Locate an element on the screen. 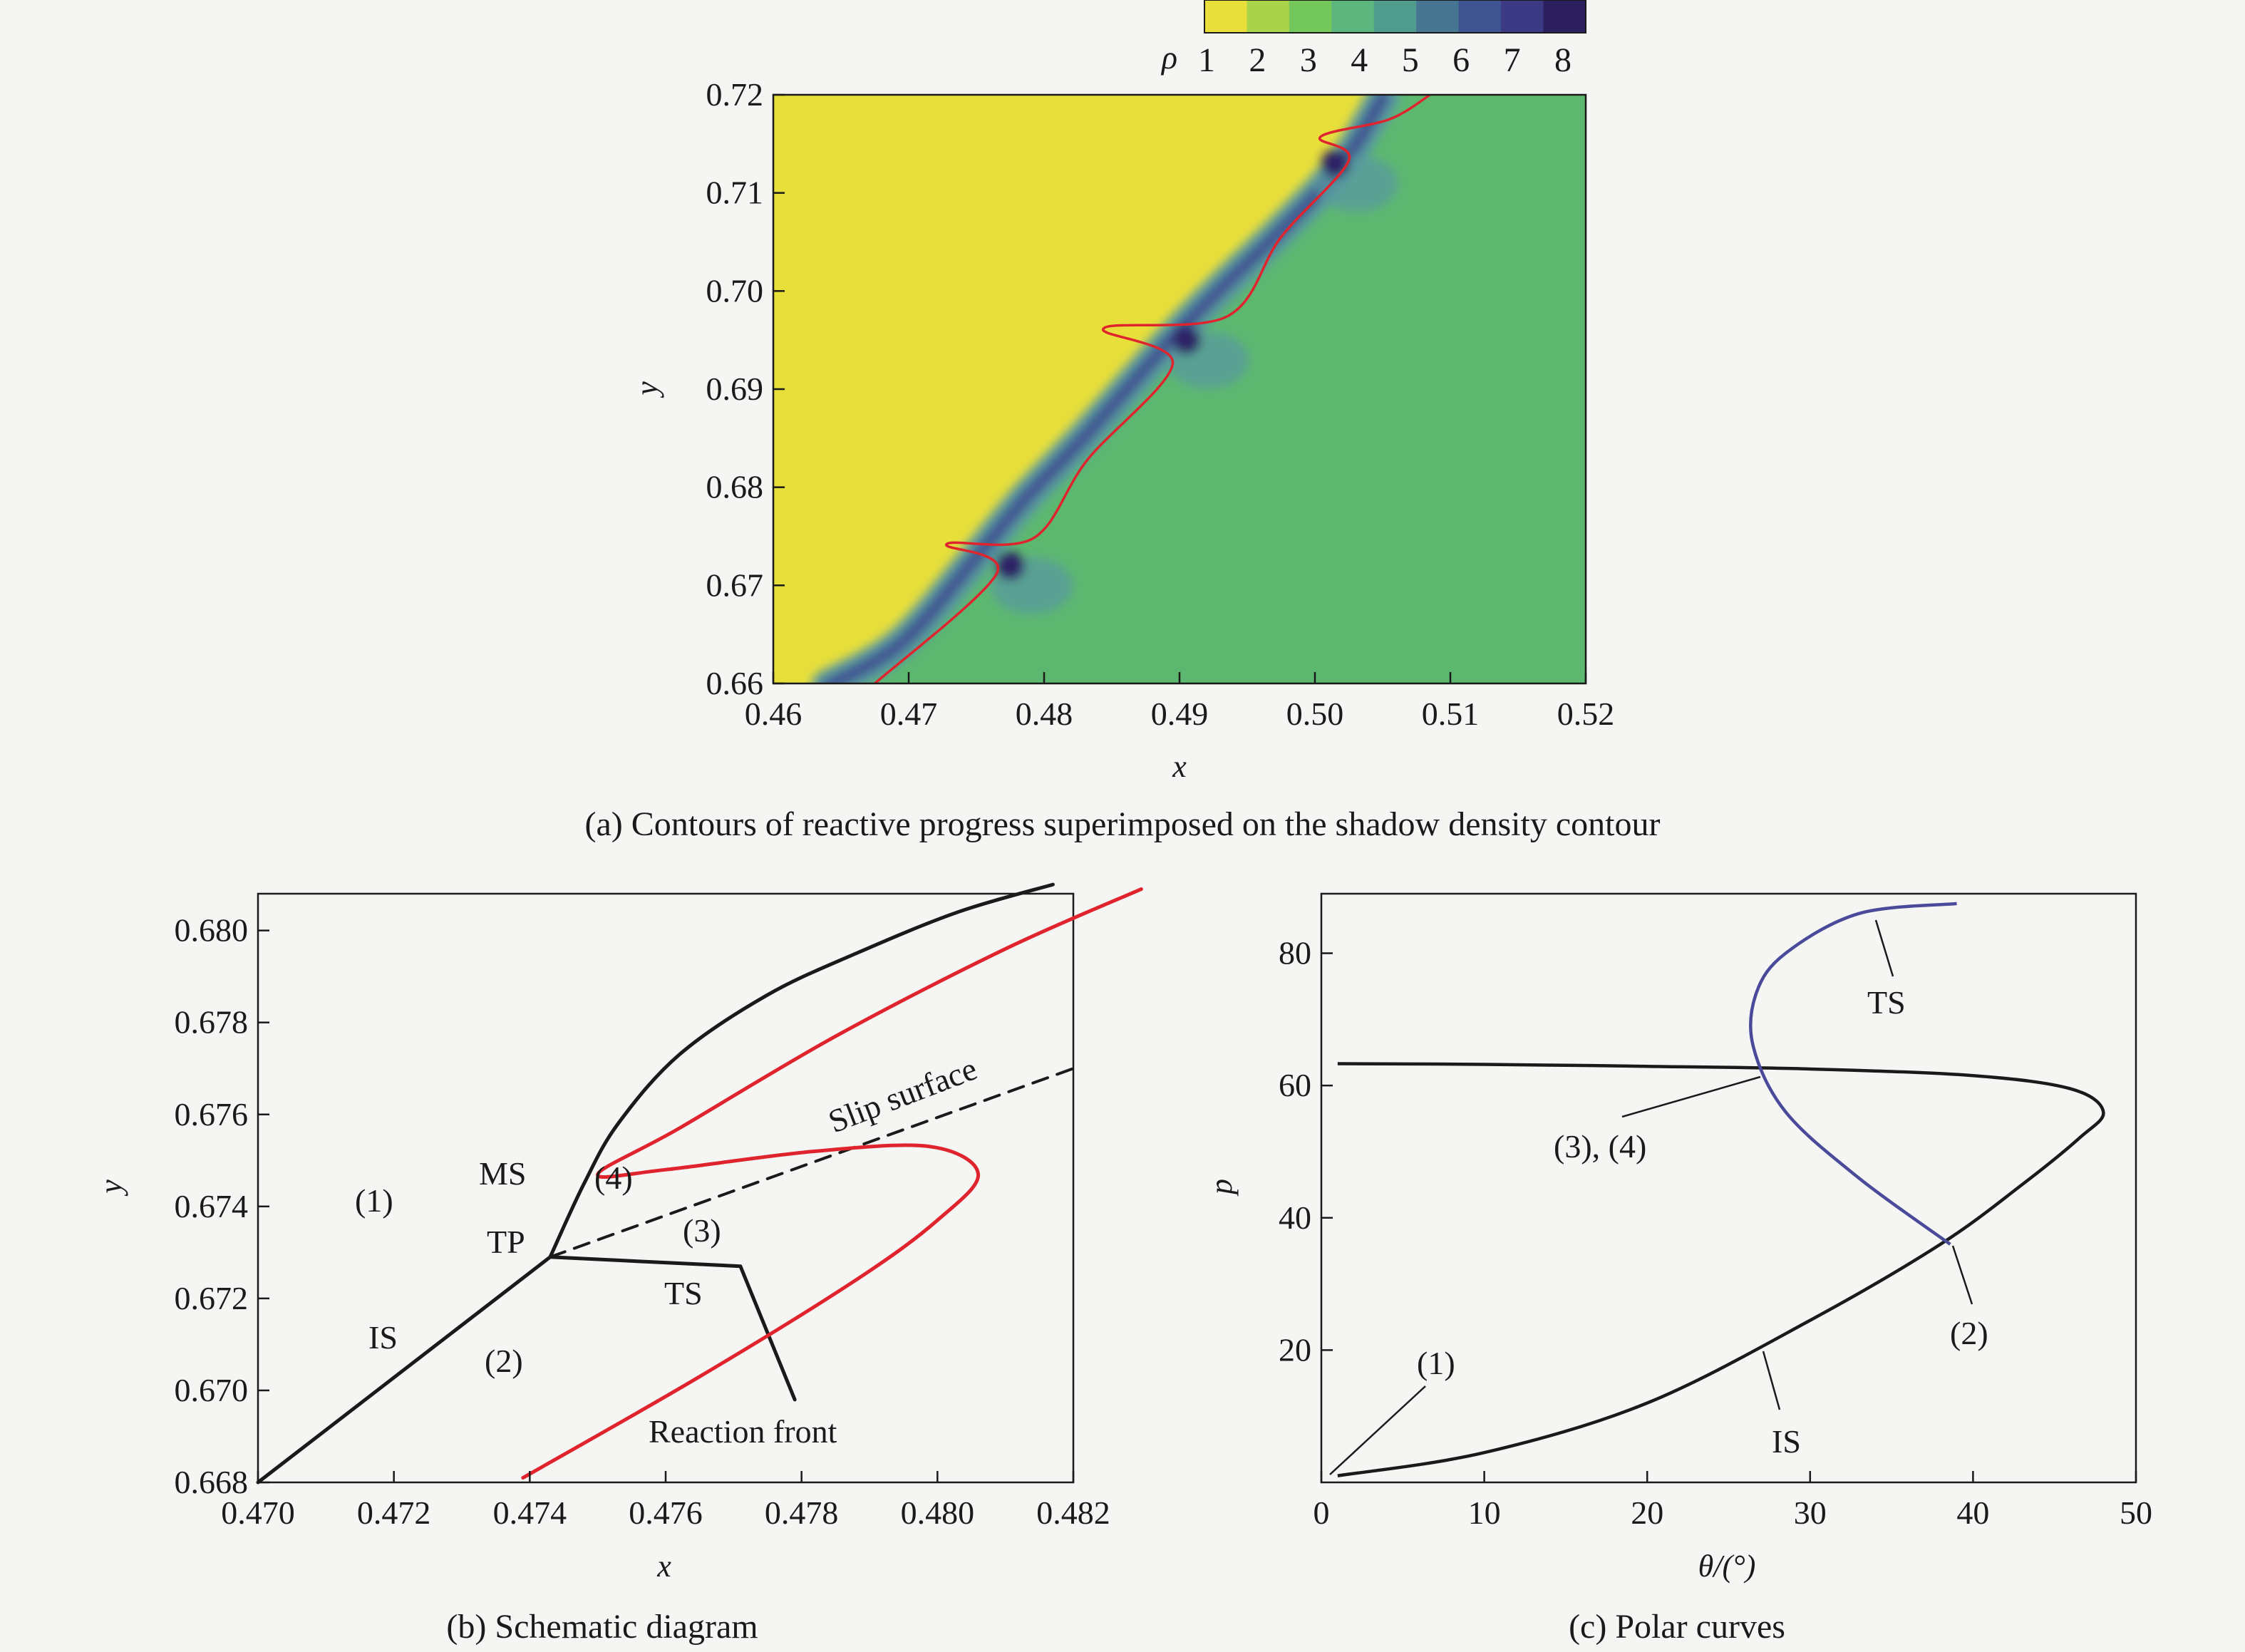 This screenshot has width=2245, height=1652. x-tick-label: 50 is located at coordinates (2136, 1512).